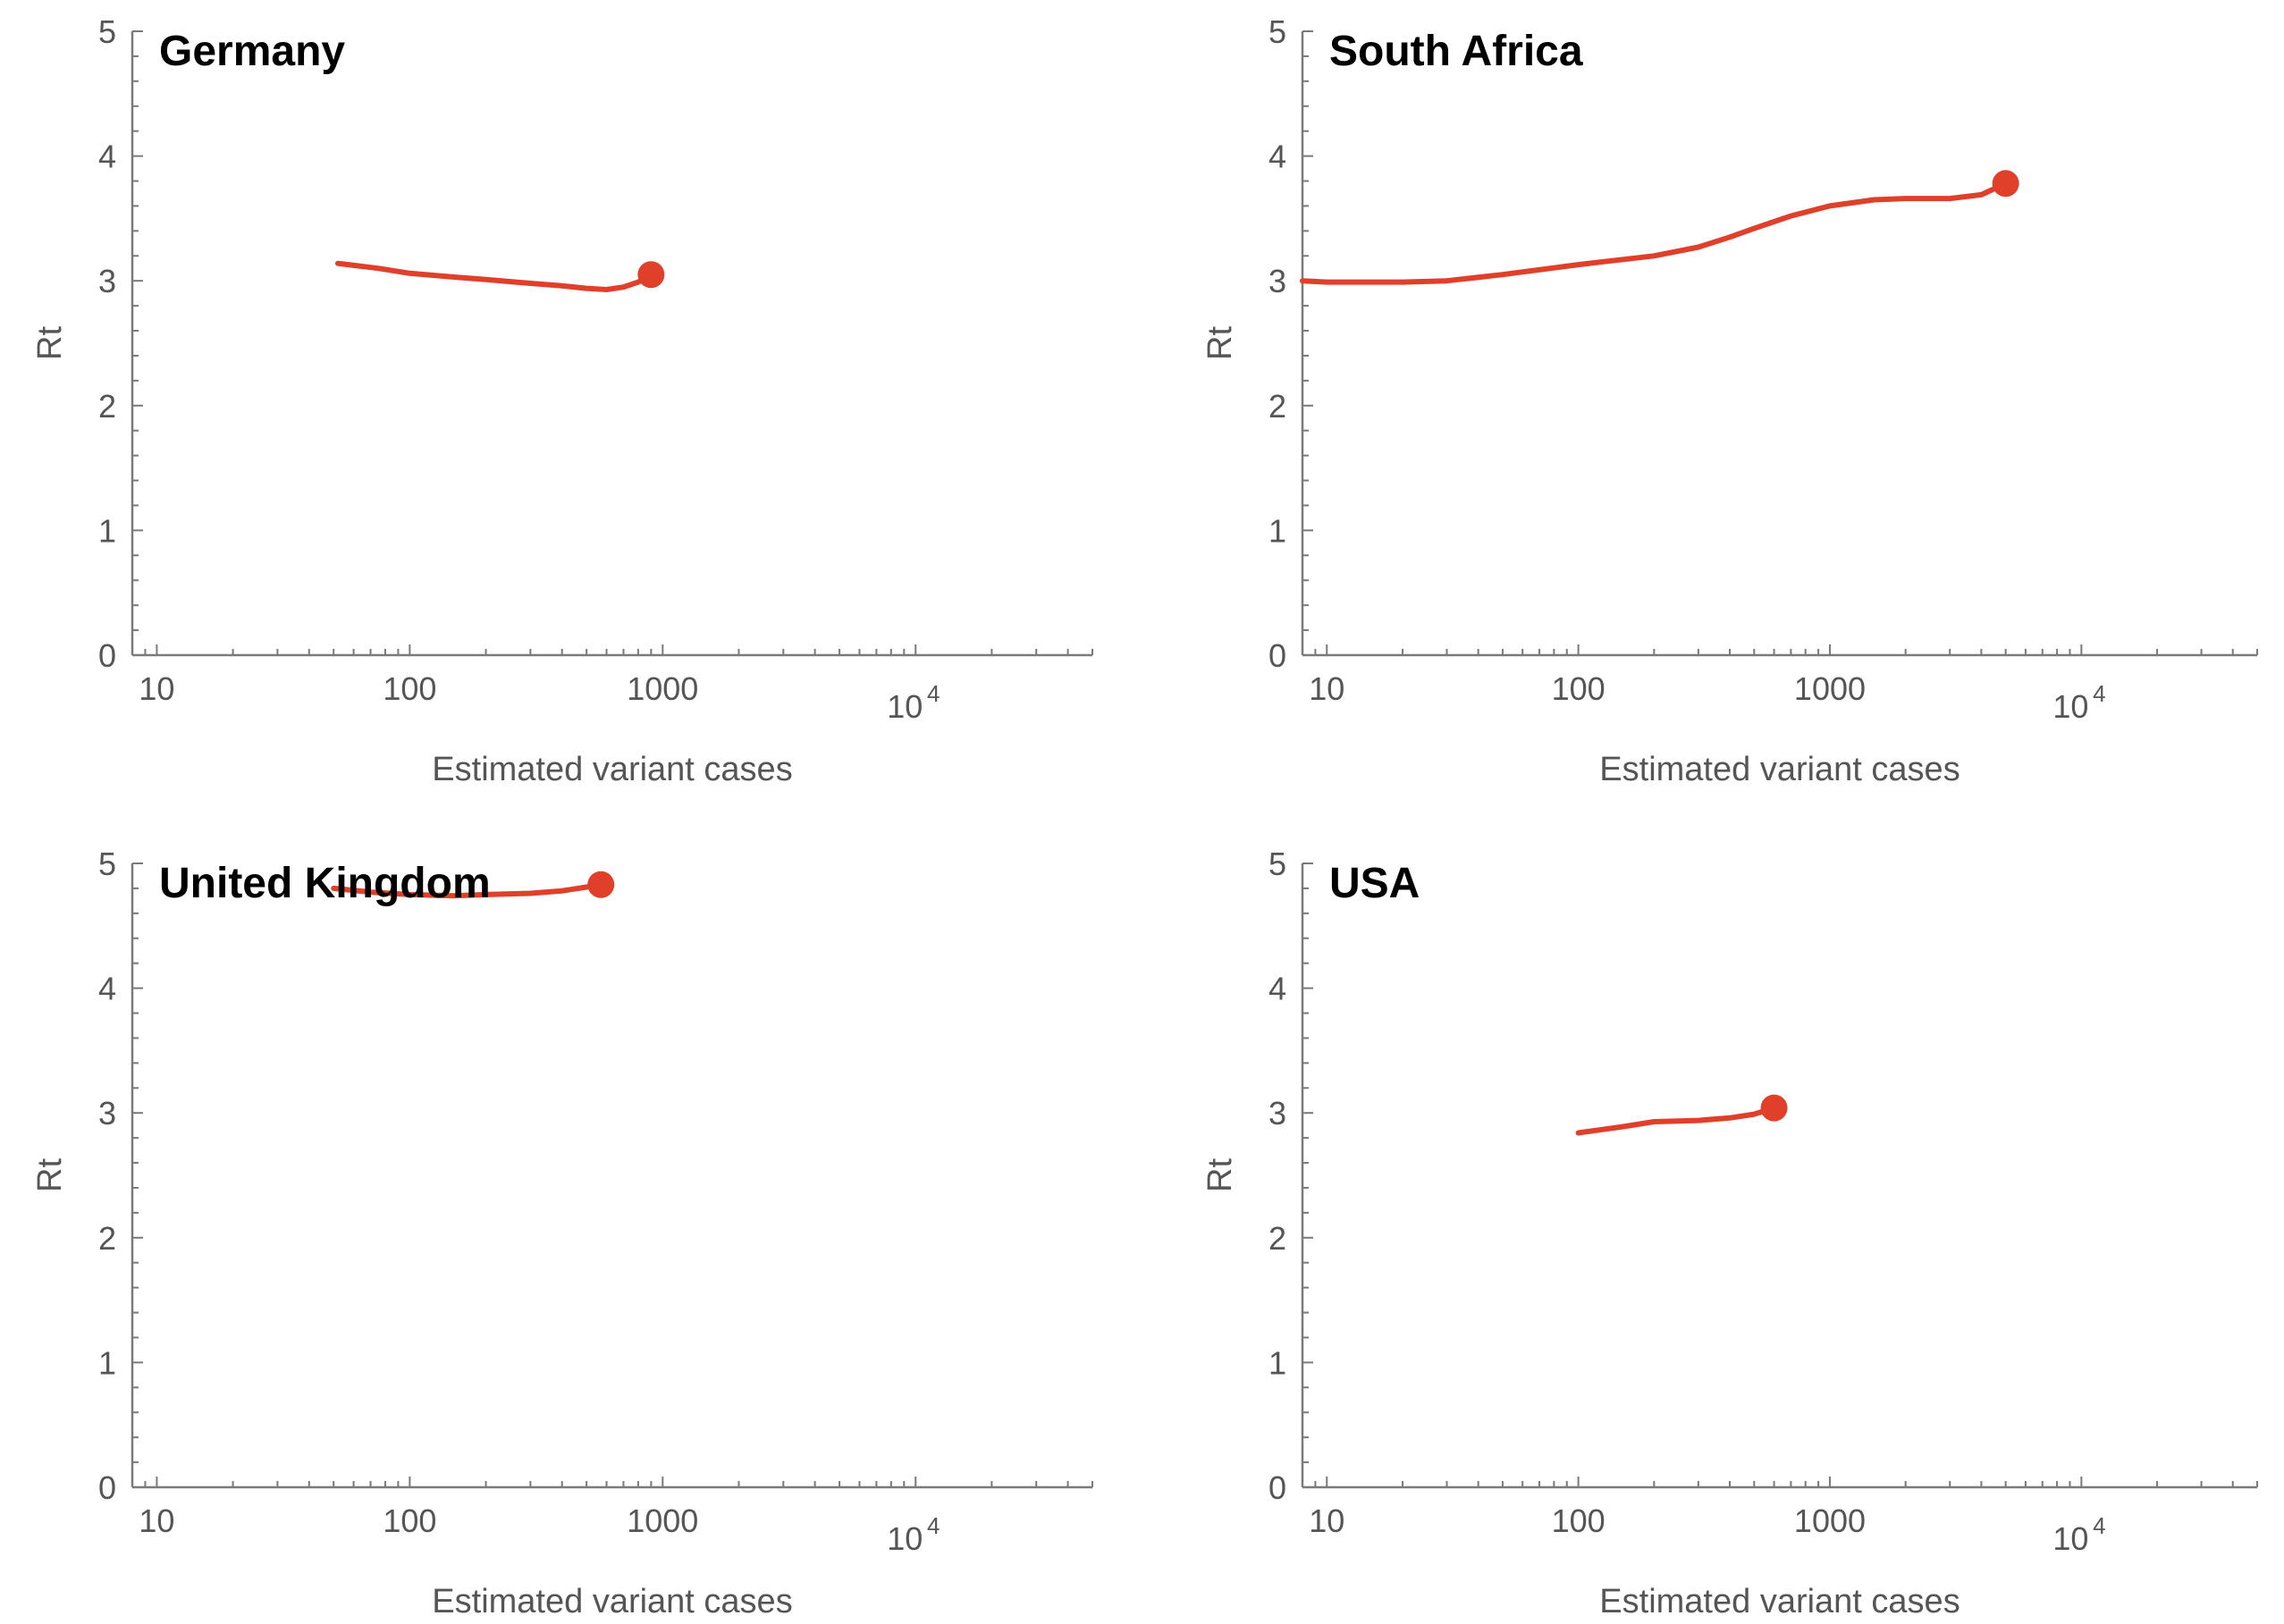 The width and height of the screenshot is (2284, 1624). I want to click on panel-title: USA, so click(1374, 884).